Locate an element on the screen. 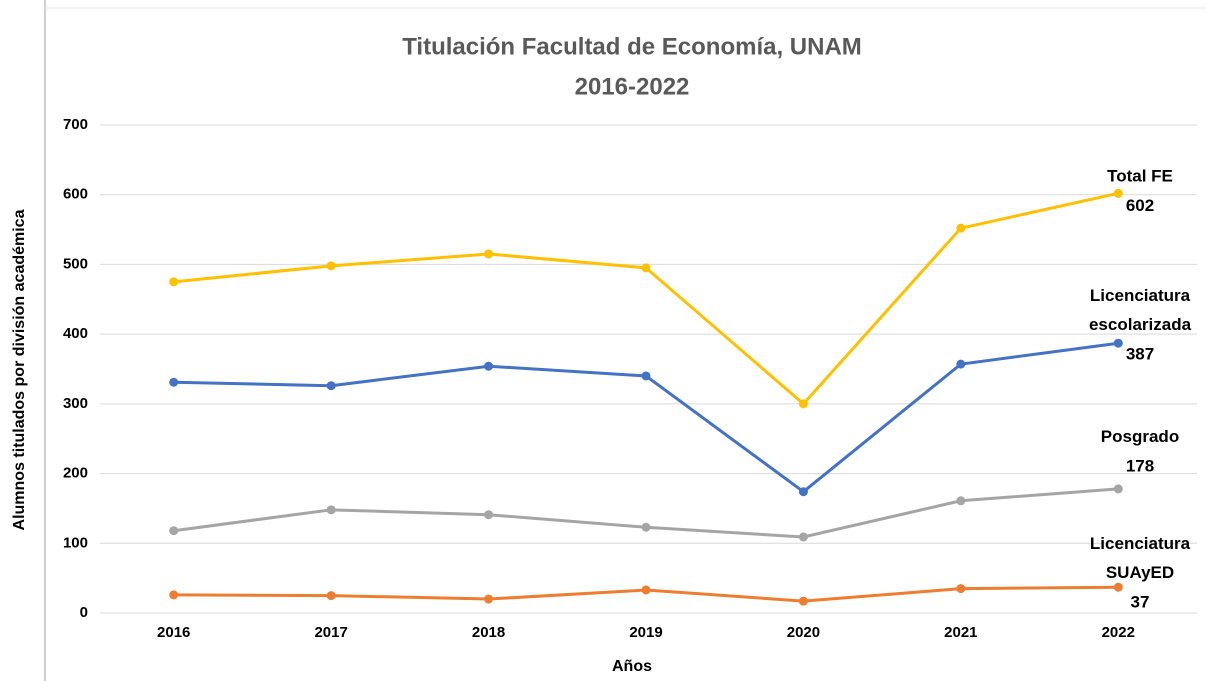  y-tick-label: 200 is located at coordinates (75, 473).